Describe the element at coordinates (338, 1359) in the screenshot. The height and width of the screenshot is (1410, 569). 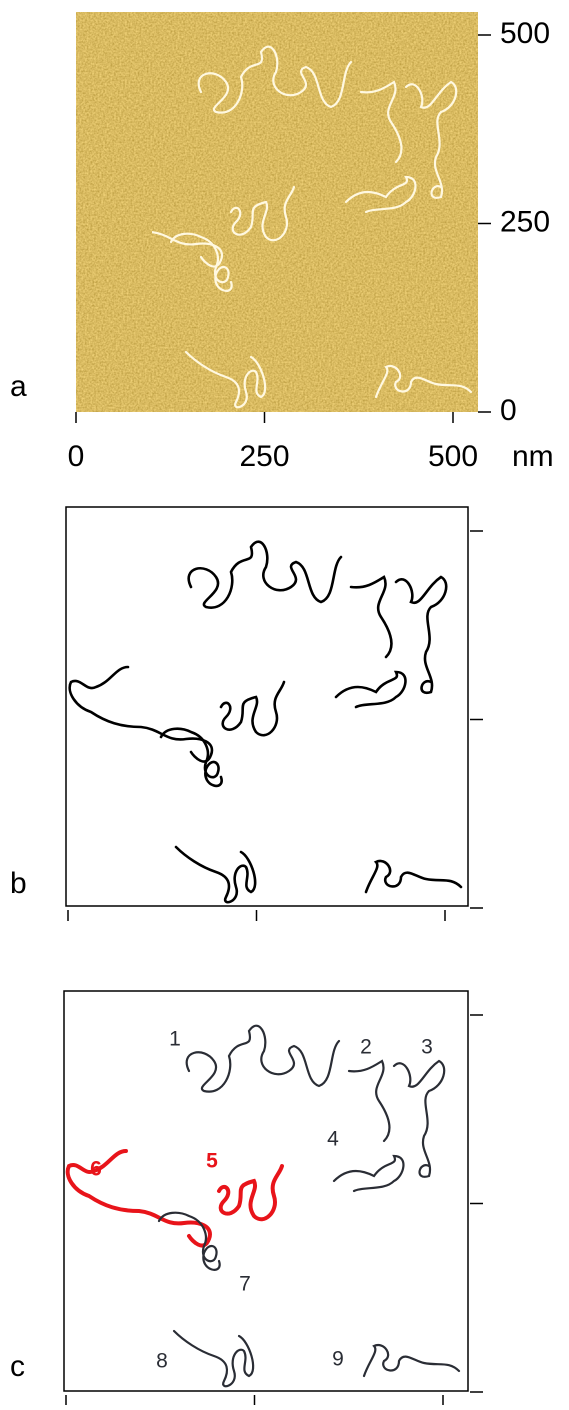
I see `molecule-label: 9` at that location.